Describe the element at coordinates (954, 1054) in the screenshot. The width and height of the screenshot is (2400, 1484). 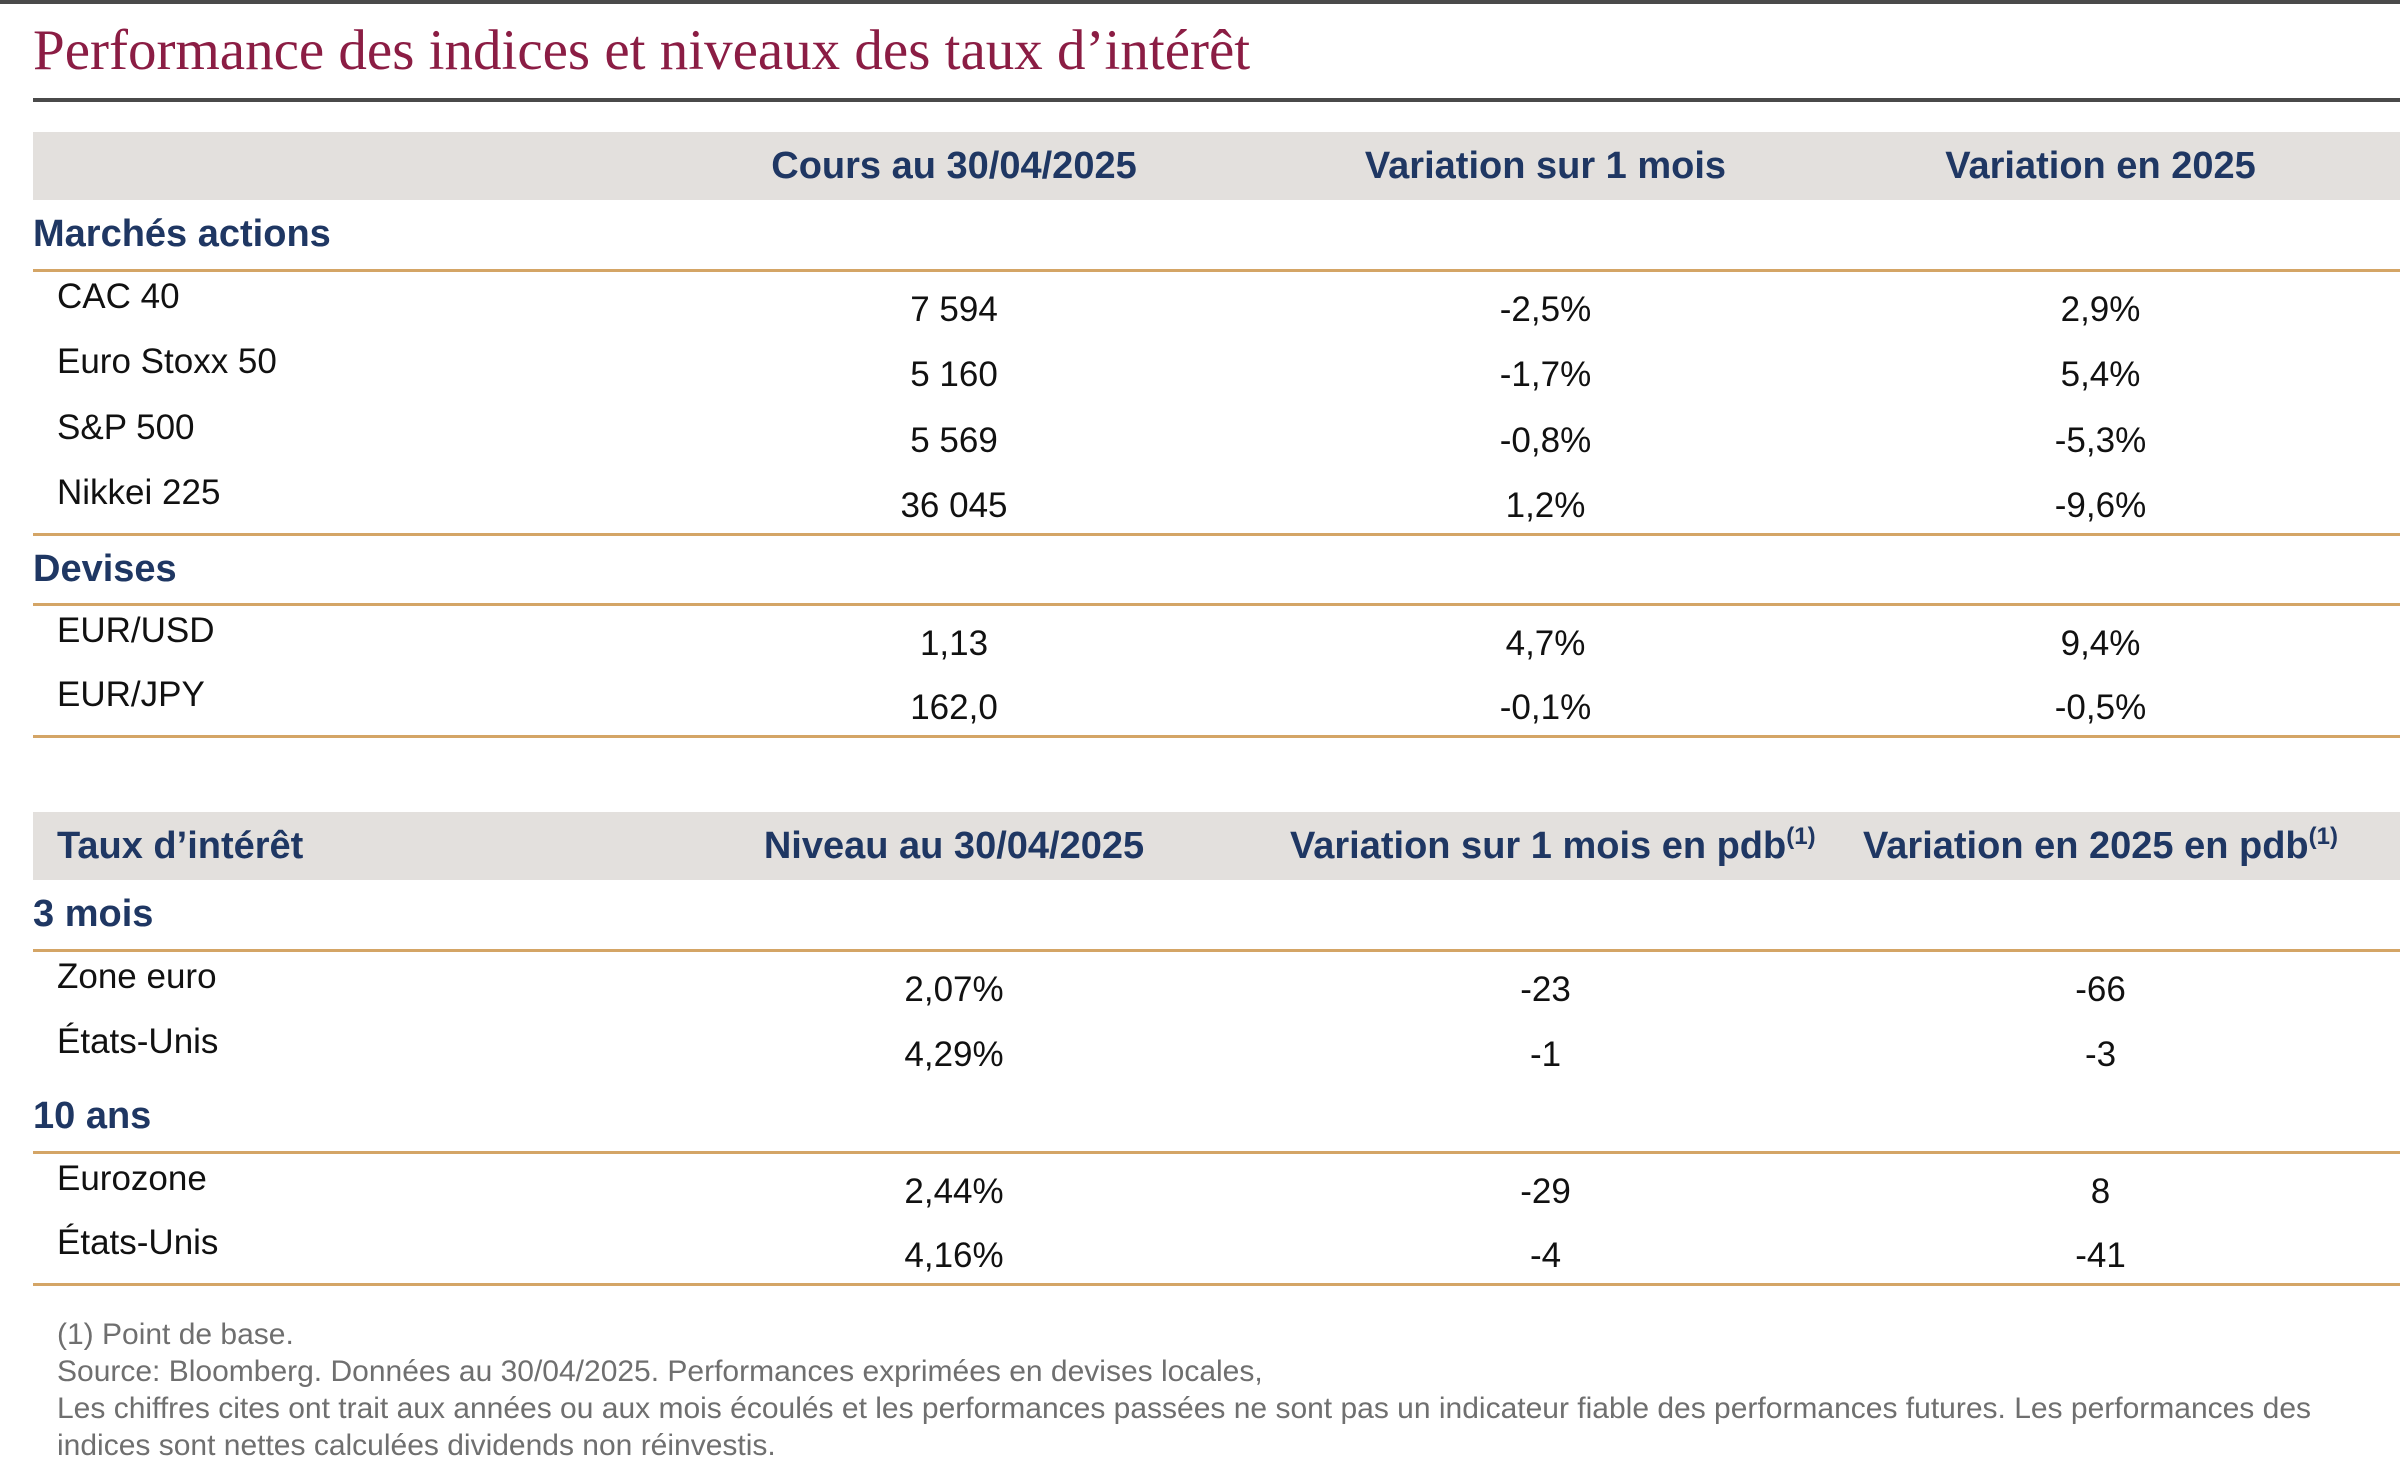
I see `cell-value: 4,29%` at that location.